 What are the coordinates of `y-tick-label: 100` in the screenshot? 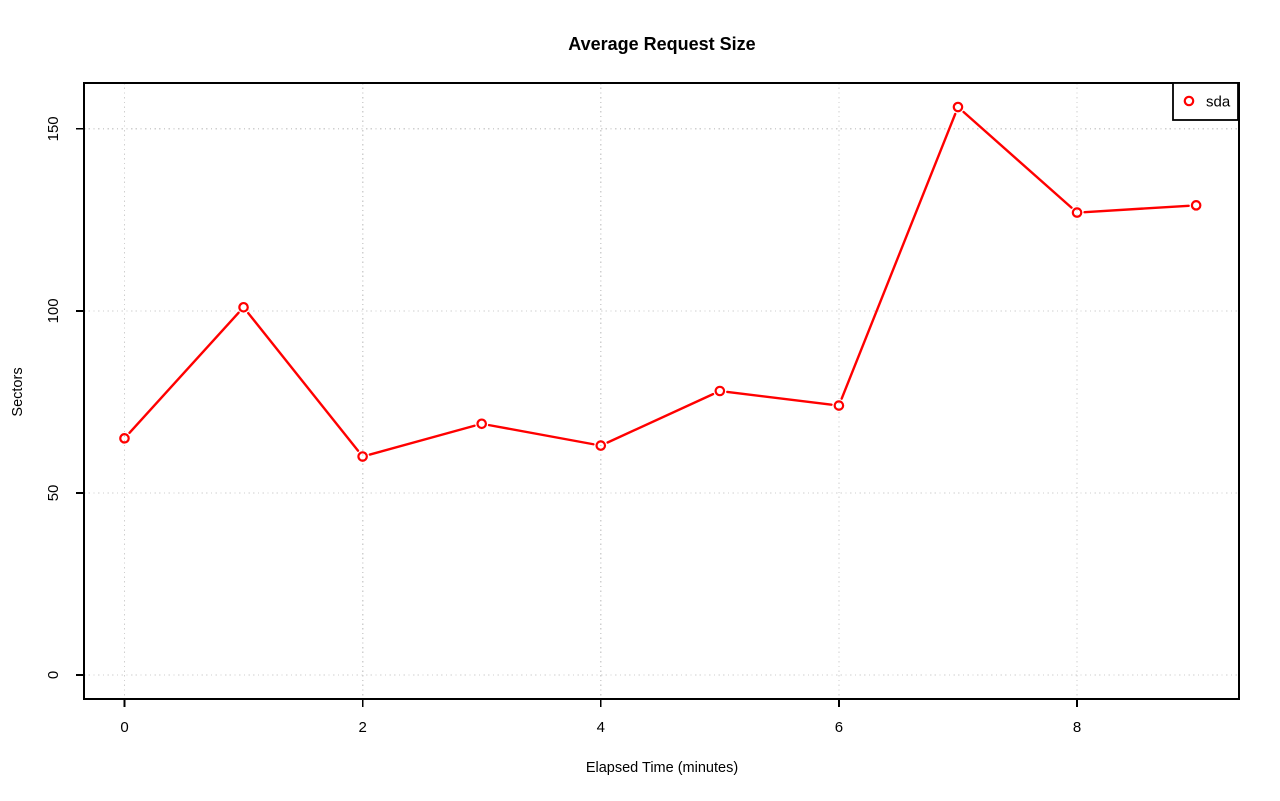 It's located at (53, 310).